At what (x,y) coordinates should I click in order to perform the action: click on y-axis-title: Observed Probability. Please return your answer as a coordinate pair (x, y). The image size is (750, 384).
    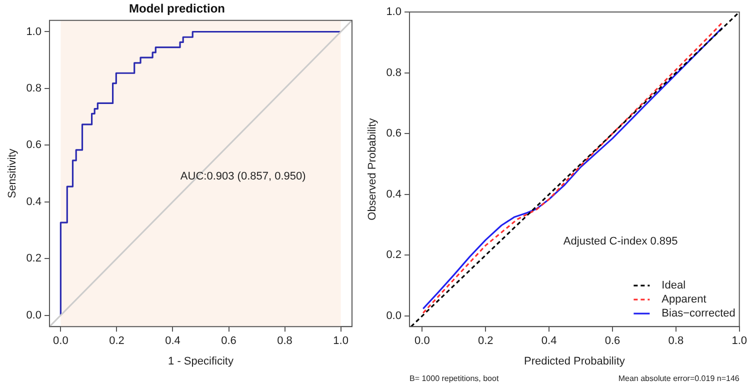
    Looking at the image, I should click on (372, 169).